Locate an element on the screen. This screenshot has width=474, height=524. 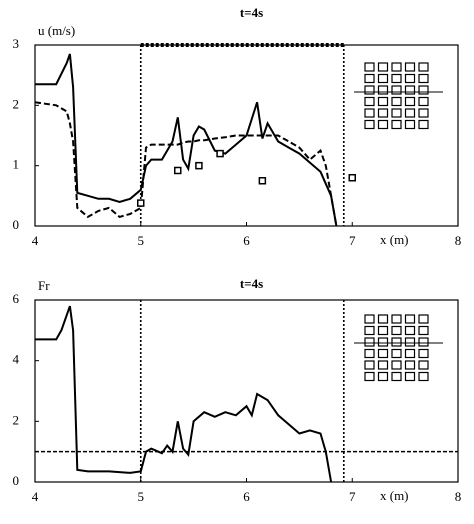
y-axis-label: Fr is located at coordinates (44, 285).